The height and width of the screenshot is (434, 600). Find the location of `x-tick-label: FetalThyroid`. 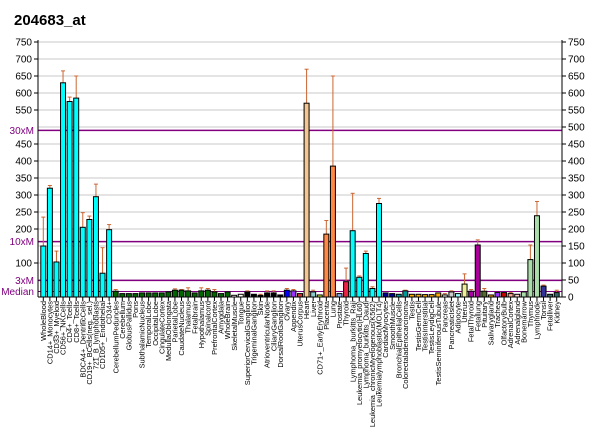

x-tick-label: FetalThyroid is located at coordinates (471, 321).